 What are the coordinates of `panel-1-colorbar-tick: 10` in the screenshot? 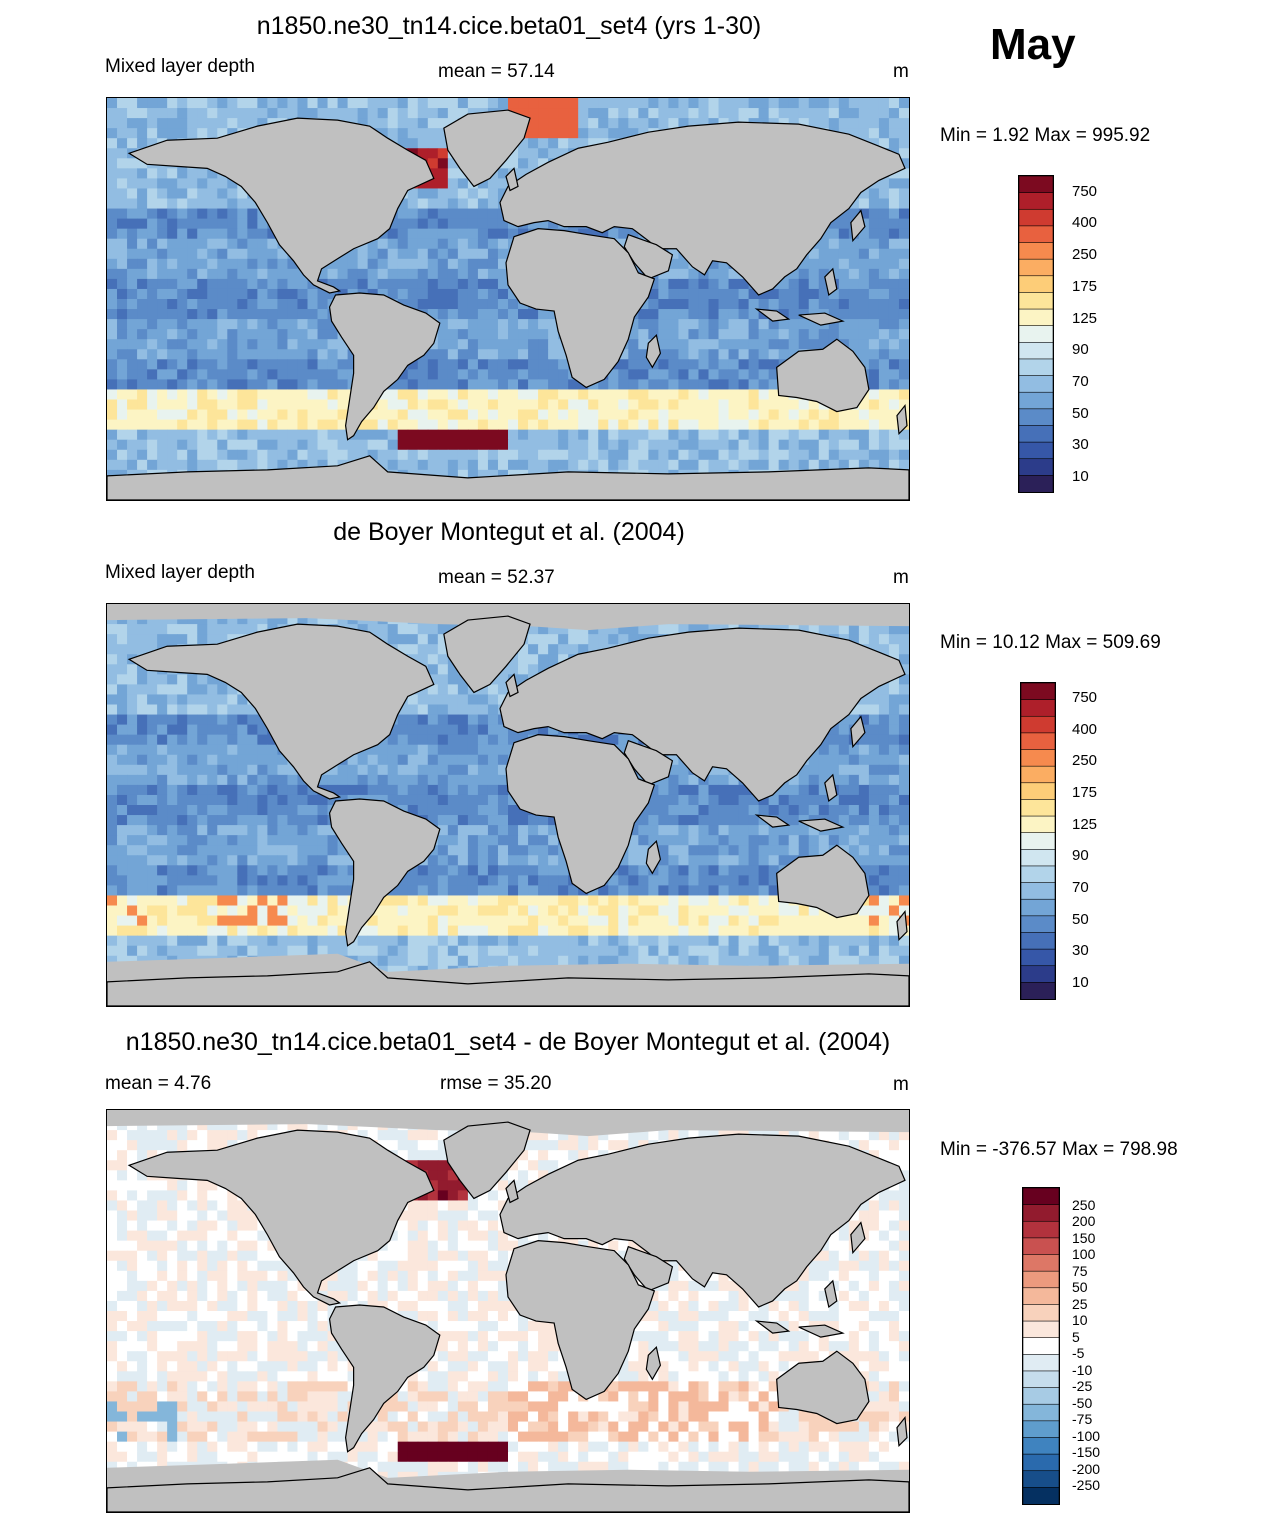 It's located at (1080, 476).